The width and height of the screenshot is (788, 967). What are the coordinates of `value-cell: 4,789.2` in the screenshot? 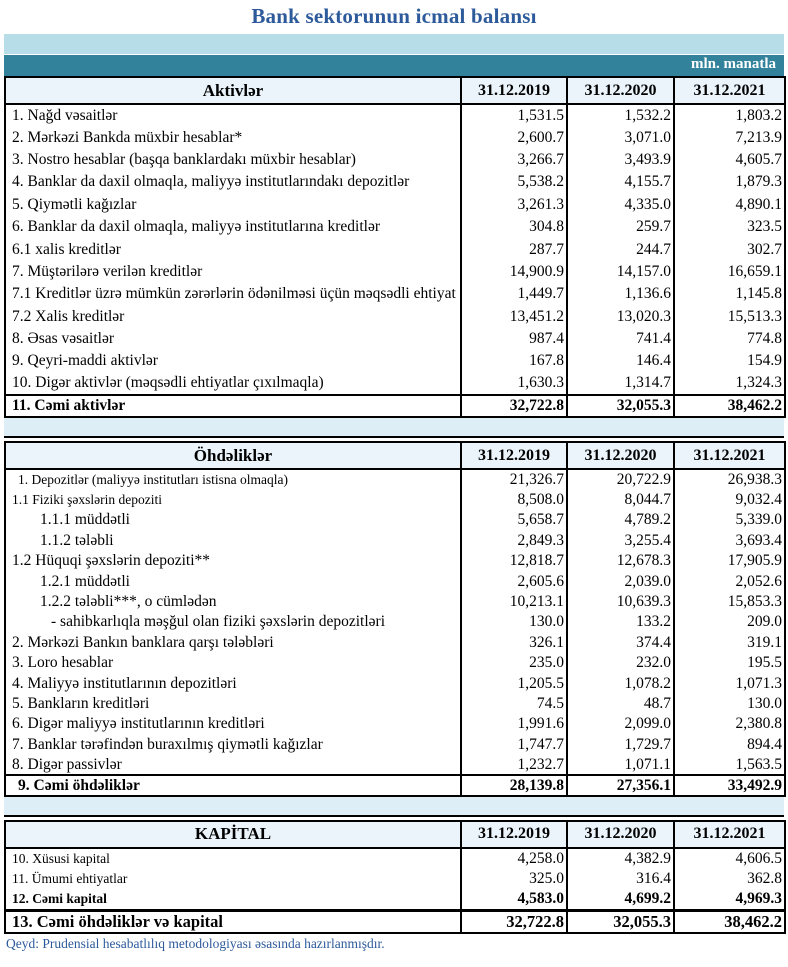 It's located at (620, 520).